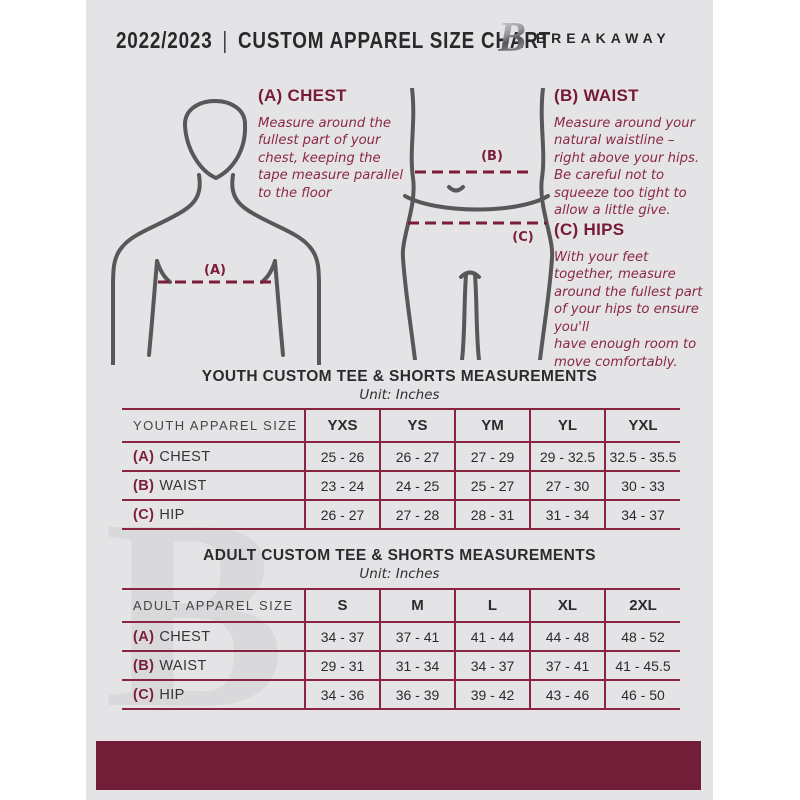 The image size is (800, 800). I want to click on cell: 24 - 25, so click(417, 485).